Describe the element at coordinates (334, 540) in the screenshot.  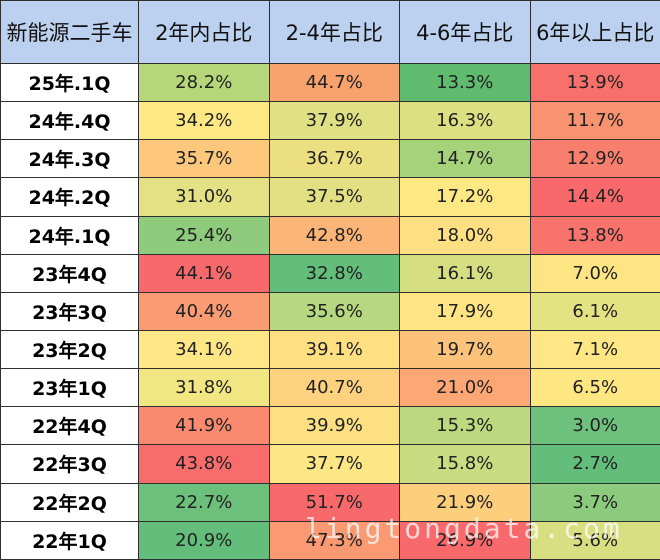
I see `cell-2-4-years: 47.3%` at that location.